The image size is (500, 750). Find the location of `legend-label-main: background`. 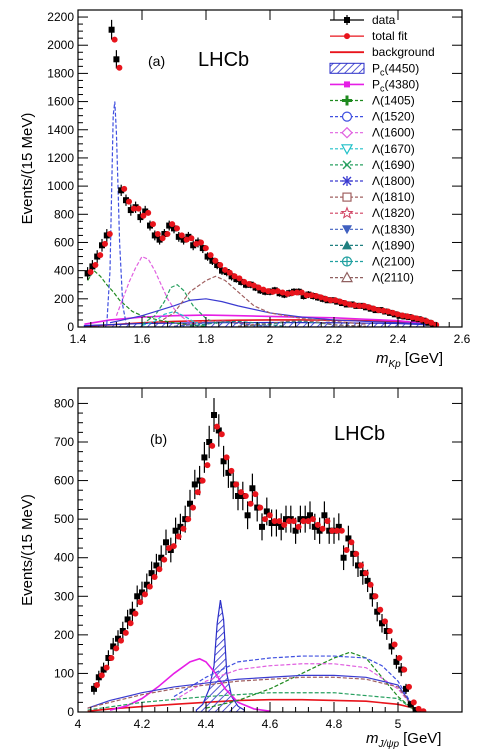

legend-label-main: background is located at coordinates (403, 52).